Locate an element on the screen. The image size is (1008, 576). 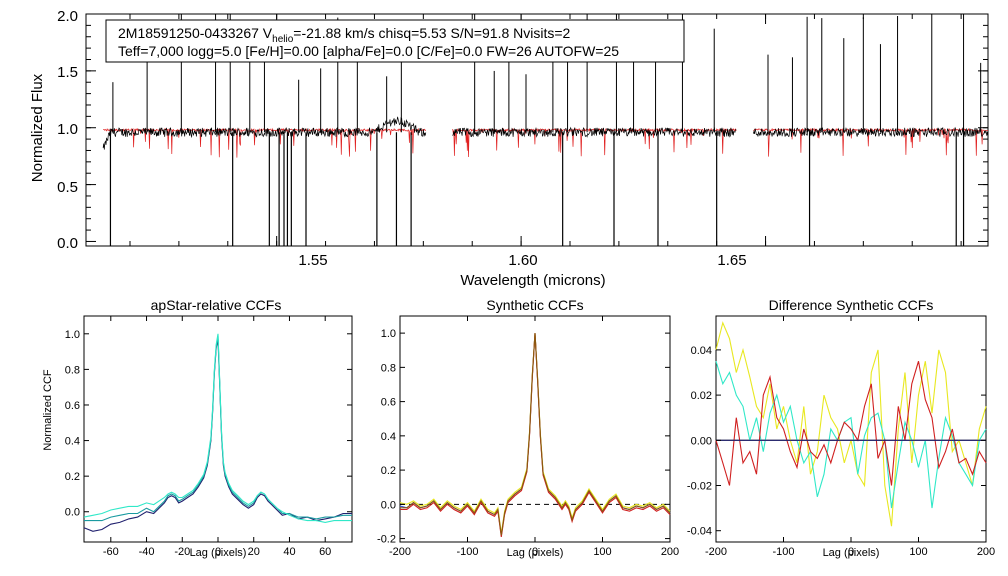
apstar-ccf-xtick-label: 0 is located at coordinates (218, 552).